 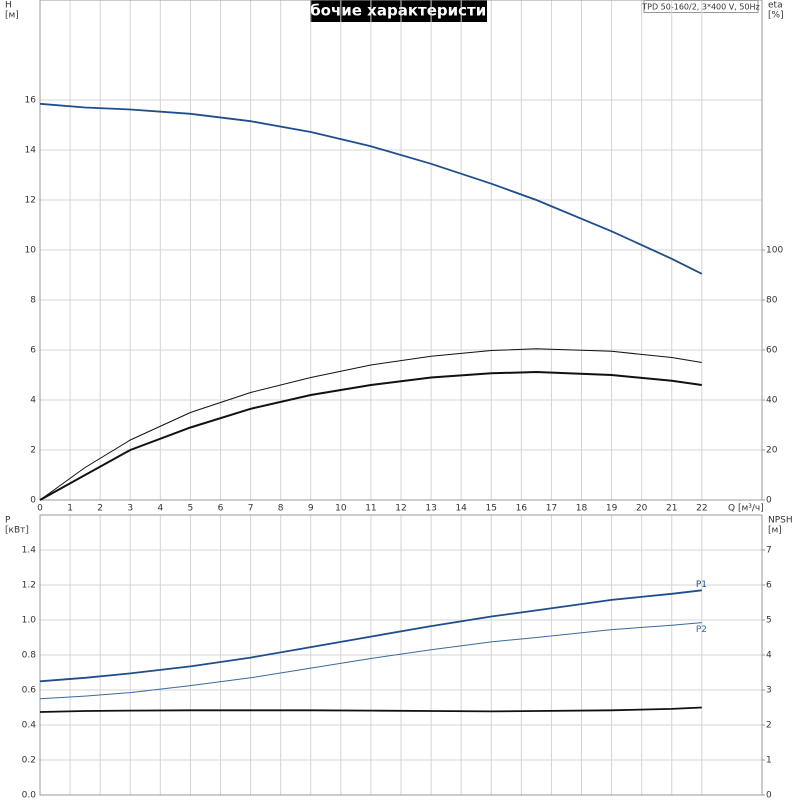 I want to click on x-tick-label: 12, so click(x=400, y=509).